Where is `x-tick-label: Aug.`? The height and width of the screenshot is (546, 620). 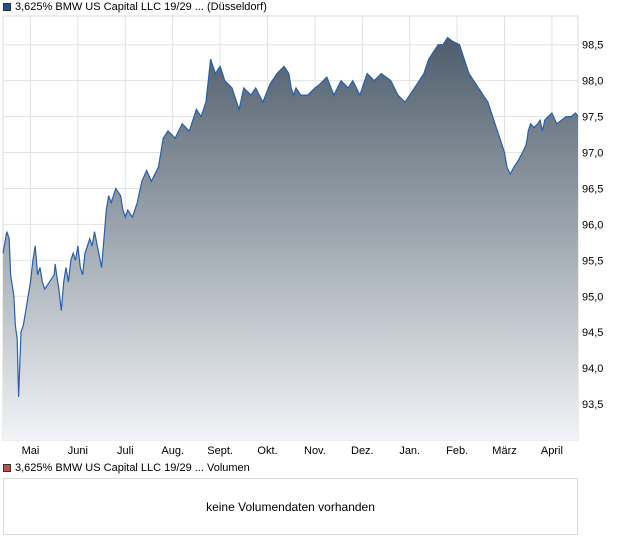 x-tick-label: Aug. is located at coordinates (172, 451).